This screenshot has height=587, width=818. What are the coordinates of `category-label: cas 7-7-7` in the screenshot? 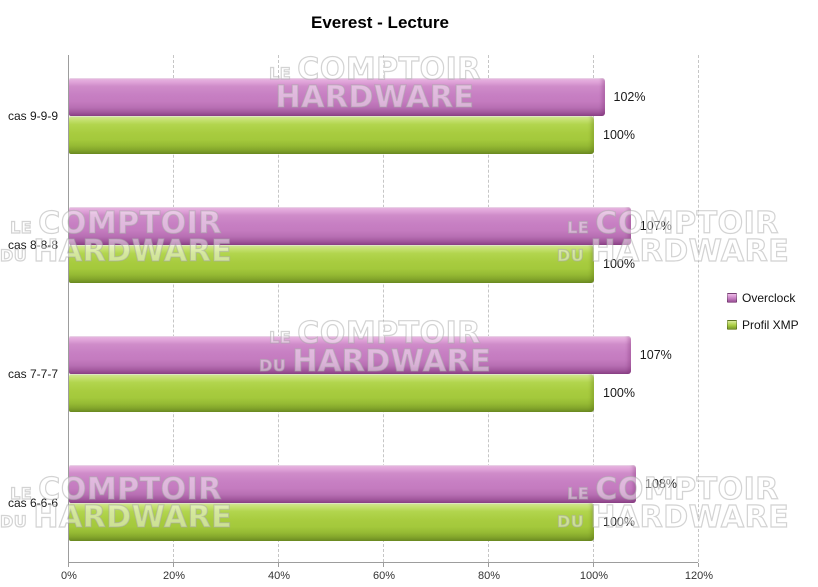 It's located at (32, 374).